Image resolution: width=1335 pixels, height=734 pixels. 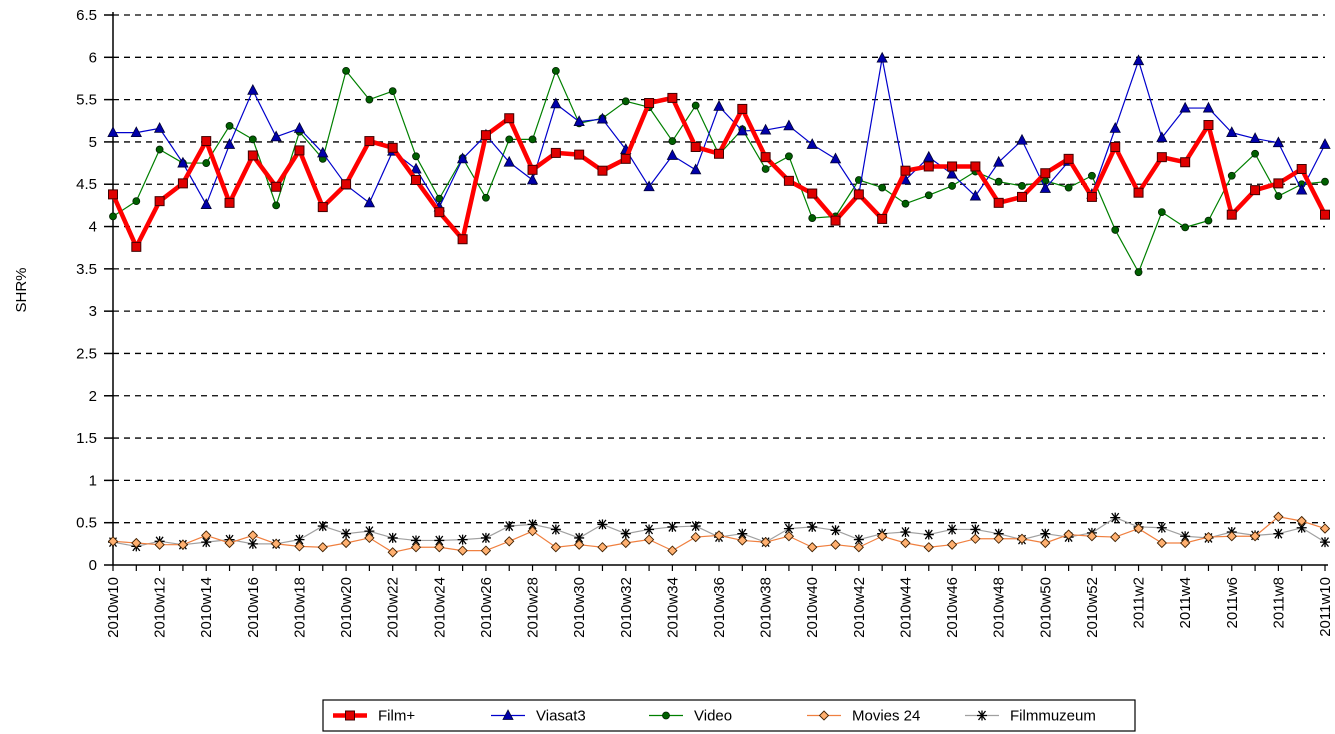 I want to click on x-tick-label: 2011w4, so click(x=1185, y=602).